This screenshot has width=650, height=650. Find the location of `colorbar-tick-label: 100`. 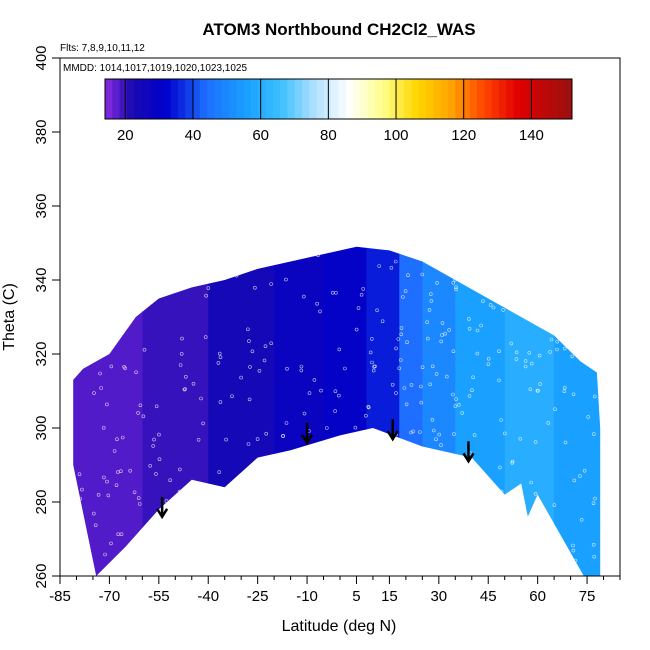

colorbar-tick-label: 100 is located at coordinates (396, 135).